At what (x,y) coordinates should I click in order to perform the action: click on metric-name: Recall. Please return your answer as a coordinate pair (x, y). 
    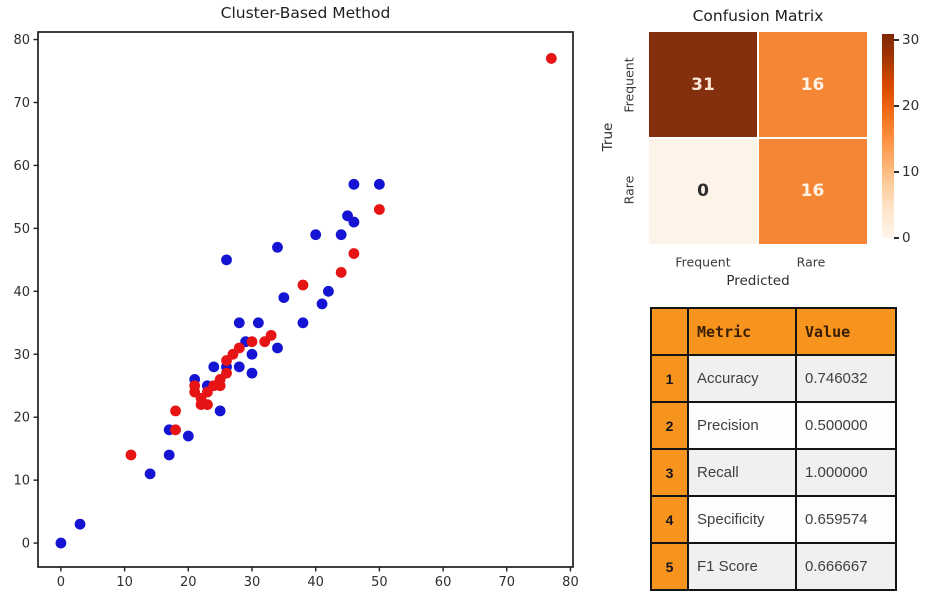
    Looking at the image, I should click on (742, 472).